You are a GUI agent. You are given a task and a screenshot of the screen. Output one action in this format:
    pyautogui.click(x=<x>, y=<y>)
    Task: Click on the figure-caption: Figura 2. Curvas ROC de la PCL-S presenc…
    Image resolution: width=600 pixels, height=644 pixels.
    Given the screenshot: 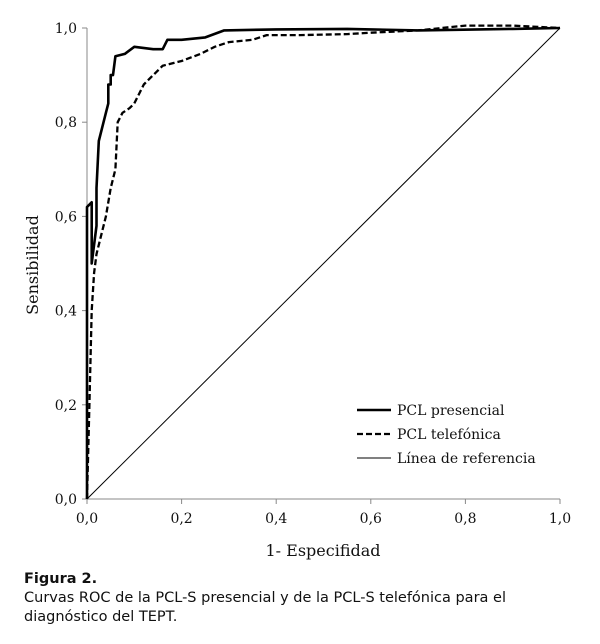 What is the action you would take?
    pyautogui.click(x=302, y=598)
    